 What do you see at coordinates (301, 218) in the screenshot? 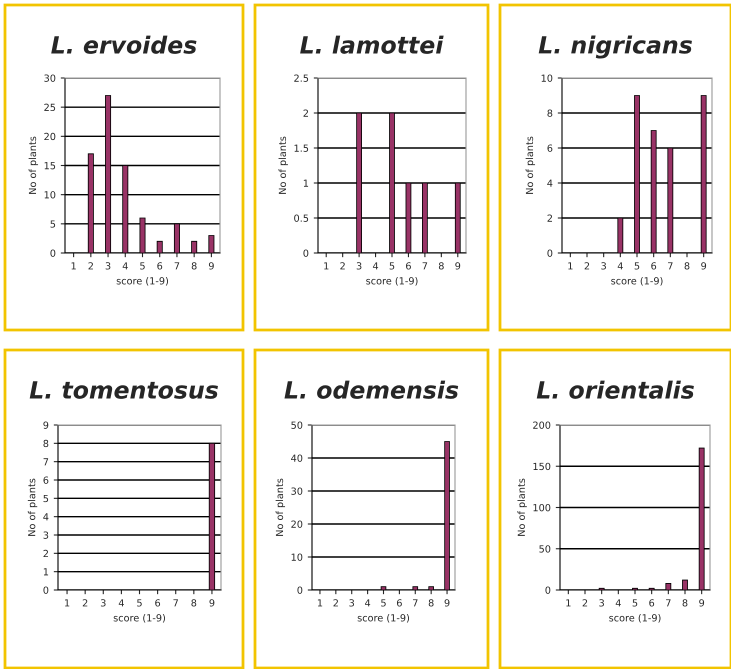
I see `y-tick-label: 0.5` at bounding box center [301, 218].